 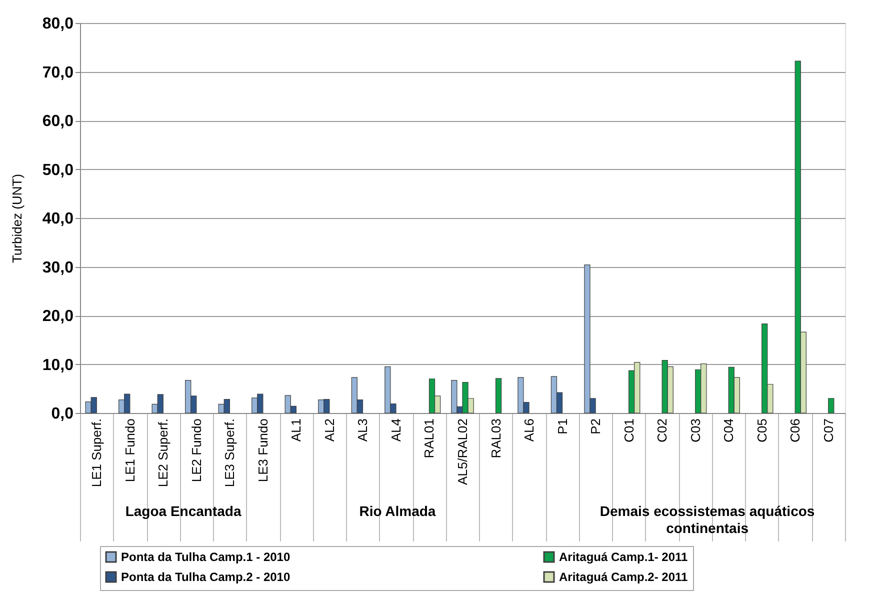 I want to click on legend-label: Ponta da Tulha Camp.1 - 2010, so click(x=205, y=557).